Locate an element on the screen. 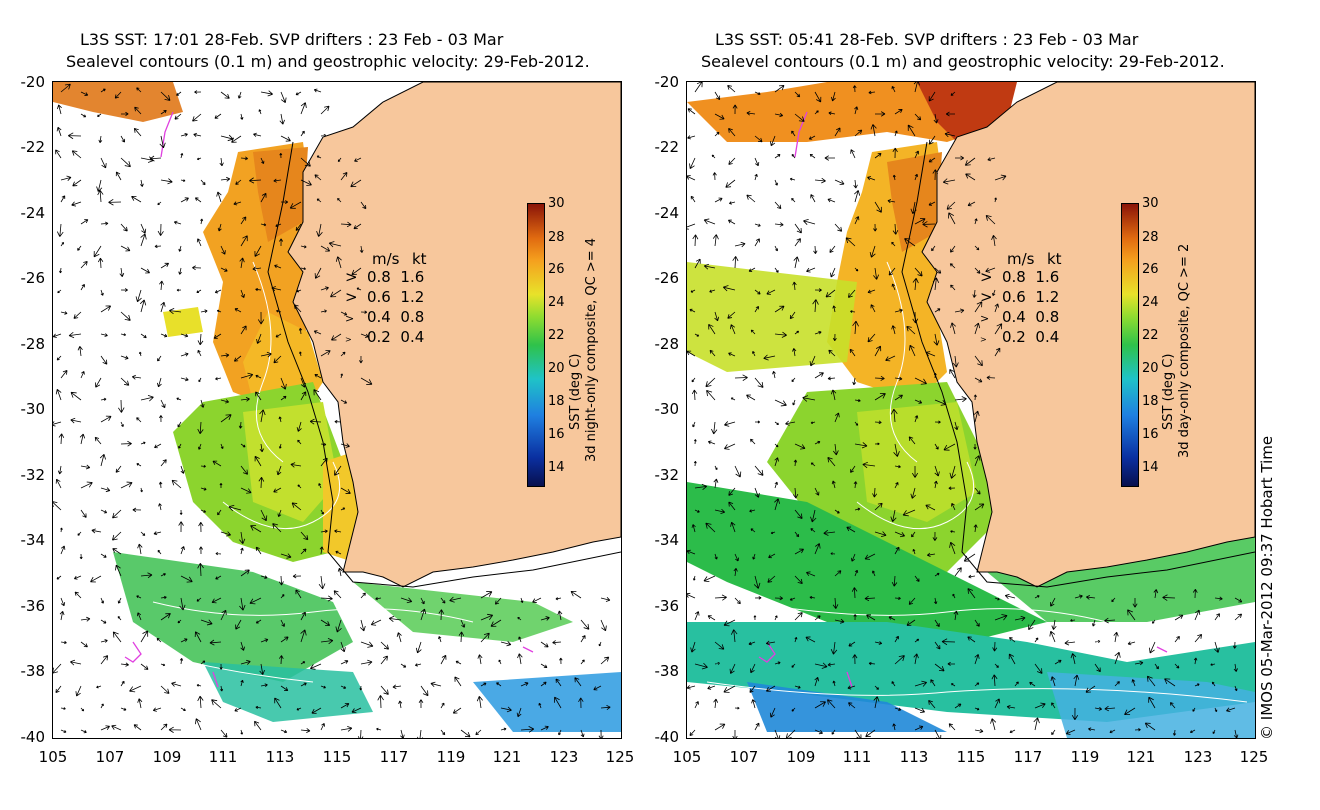 The image size is (1320, 810). x-tick: 125 is located at coordinates (1254, 757).